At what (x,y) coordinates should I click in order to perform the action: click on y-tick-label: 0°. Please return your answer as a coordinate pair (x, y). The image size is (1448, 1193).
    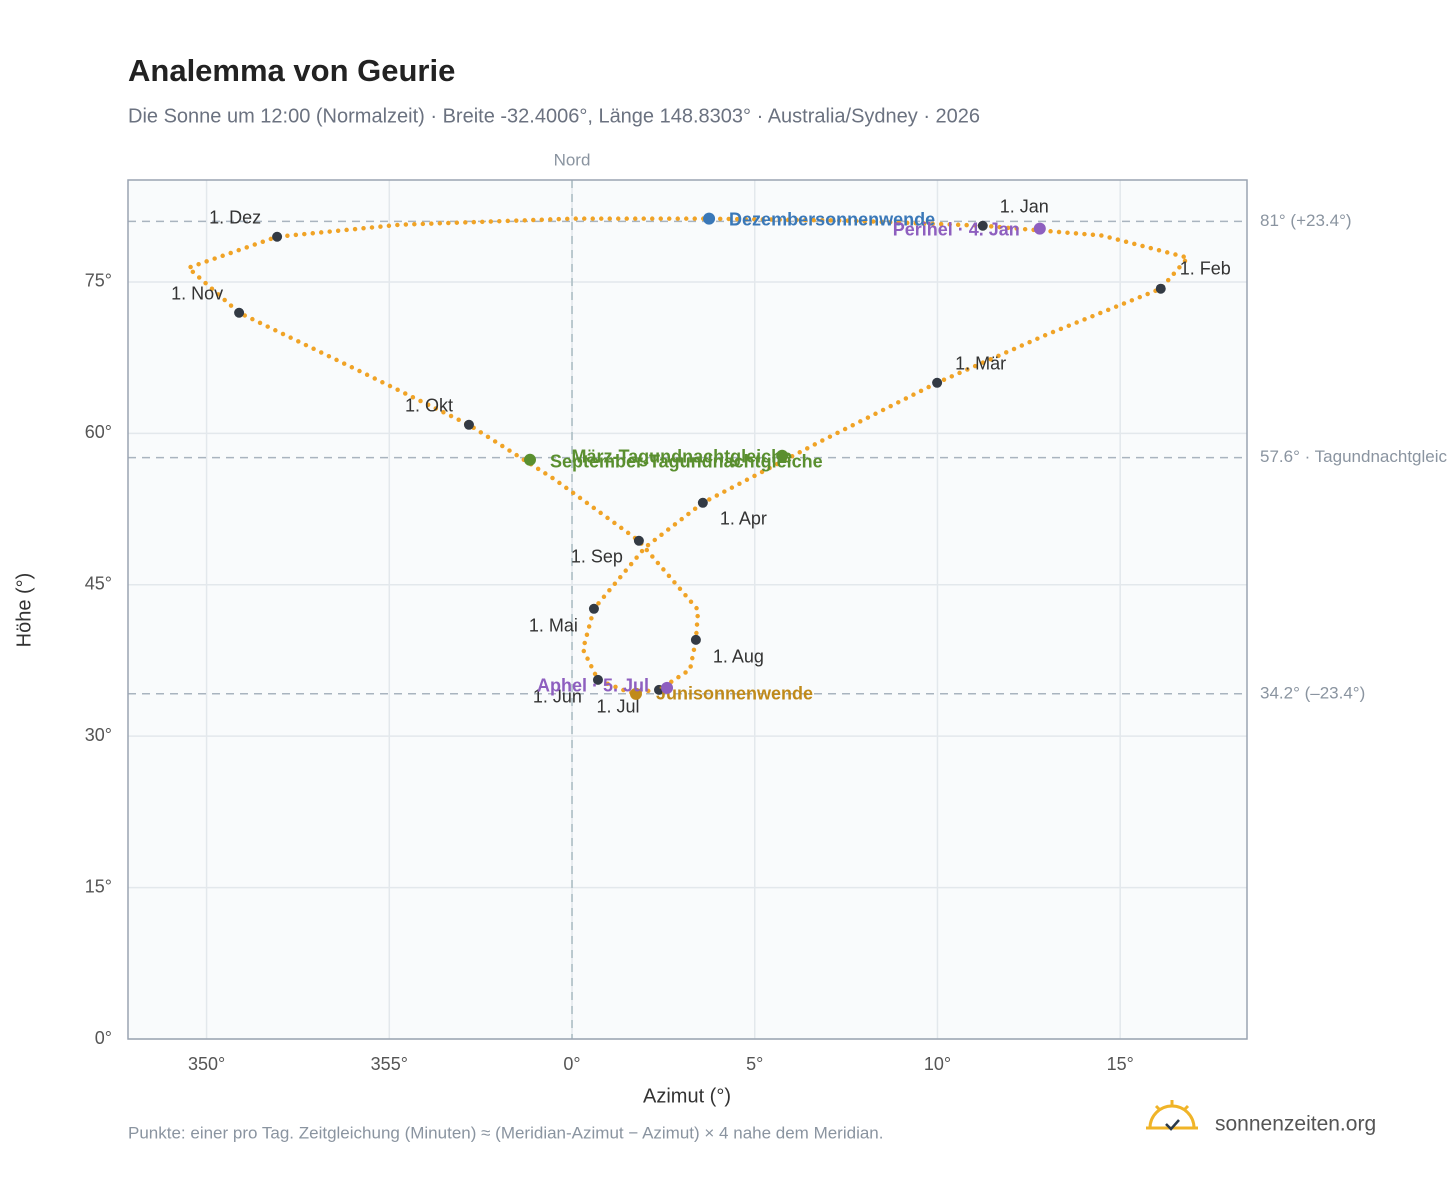
    Looking at the image, I should click on (103, 1038).